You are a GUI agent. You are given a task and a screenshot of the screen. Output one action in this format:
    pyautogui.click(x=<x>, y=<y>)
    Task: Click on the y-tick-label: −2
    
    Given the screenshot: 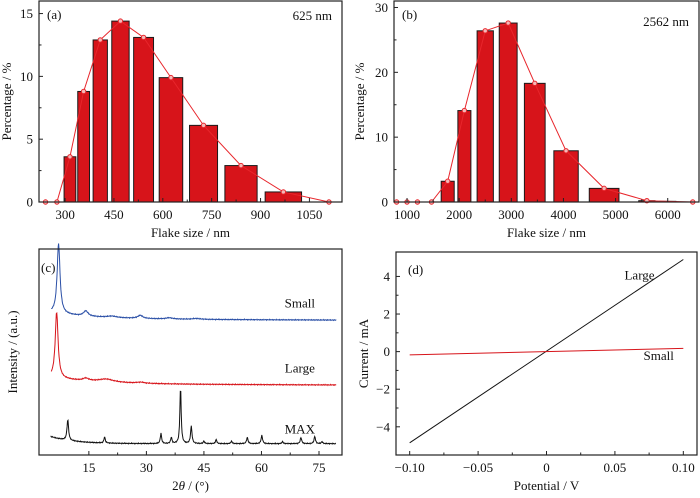 What is the action you would take?
    pyautogui.click(x=383, y=389)
    